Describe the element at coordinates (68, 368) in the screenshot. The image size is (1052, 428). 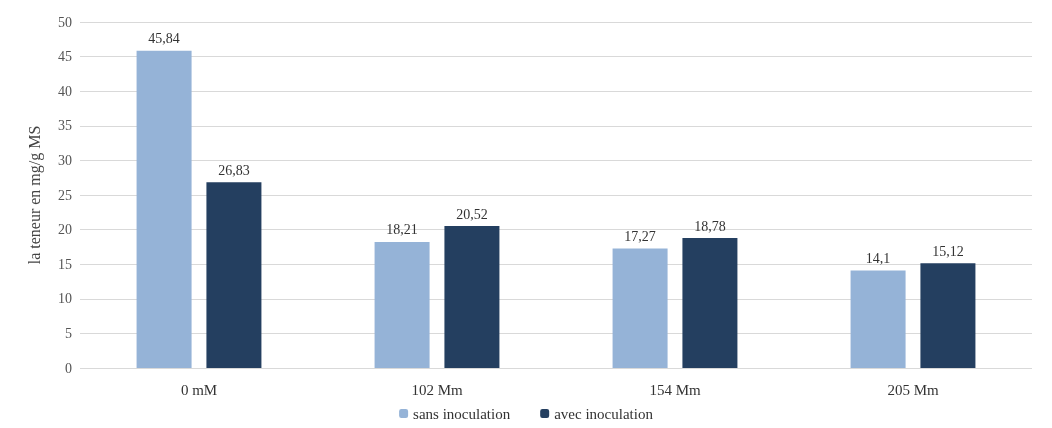
I see `y-tick-label: 0` at that location.